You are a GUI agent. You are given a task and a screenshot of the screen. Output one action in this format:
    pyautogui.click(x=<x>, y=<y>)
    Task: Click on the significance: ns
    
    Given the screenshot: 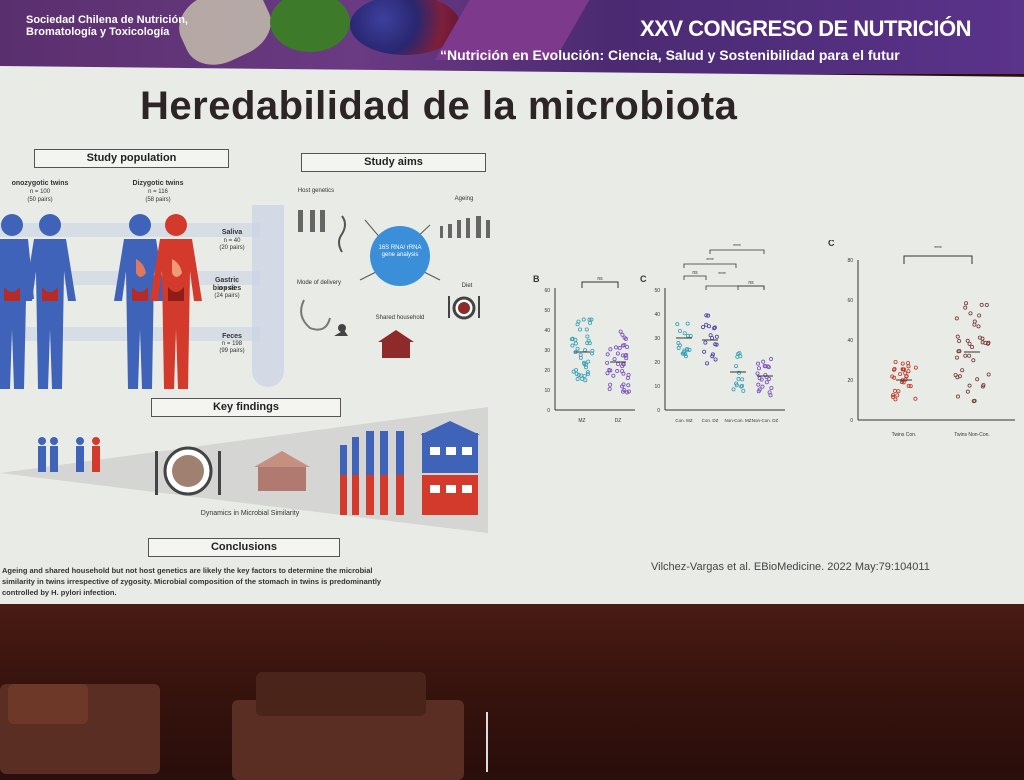 What is the action you would take?
    pyautogui.click(x=751, y=283)
    